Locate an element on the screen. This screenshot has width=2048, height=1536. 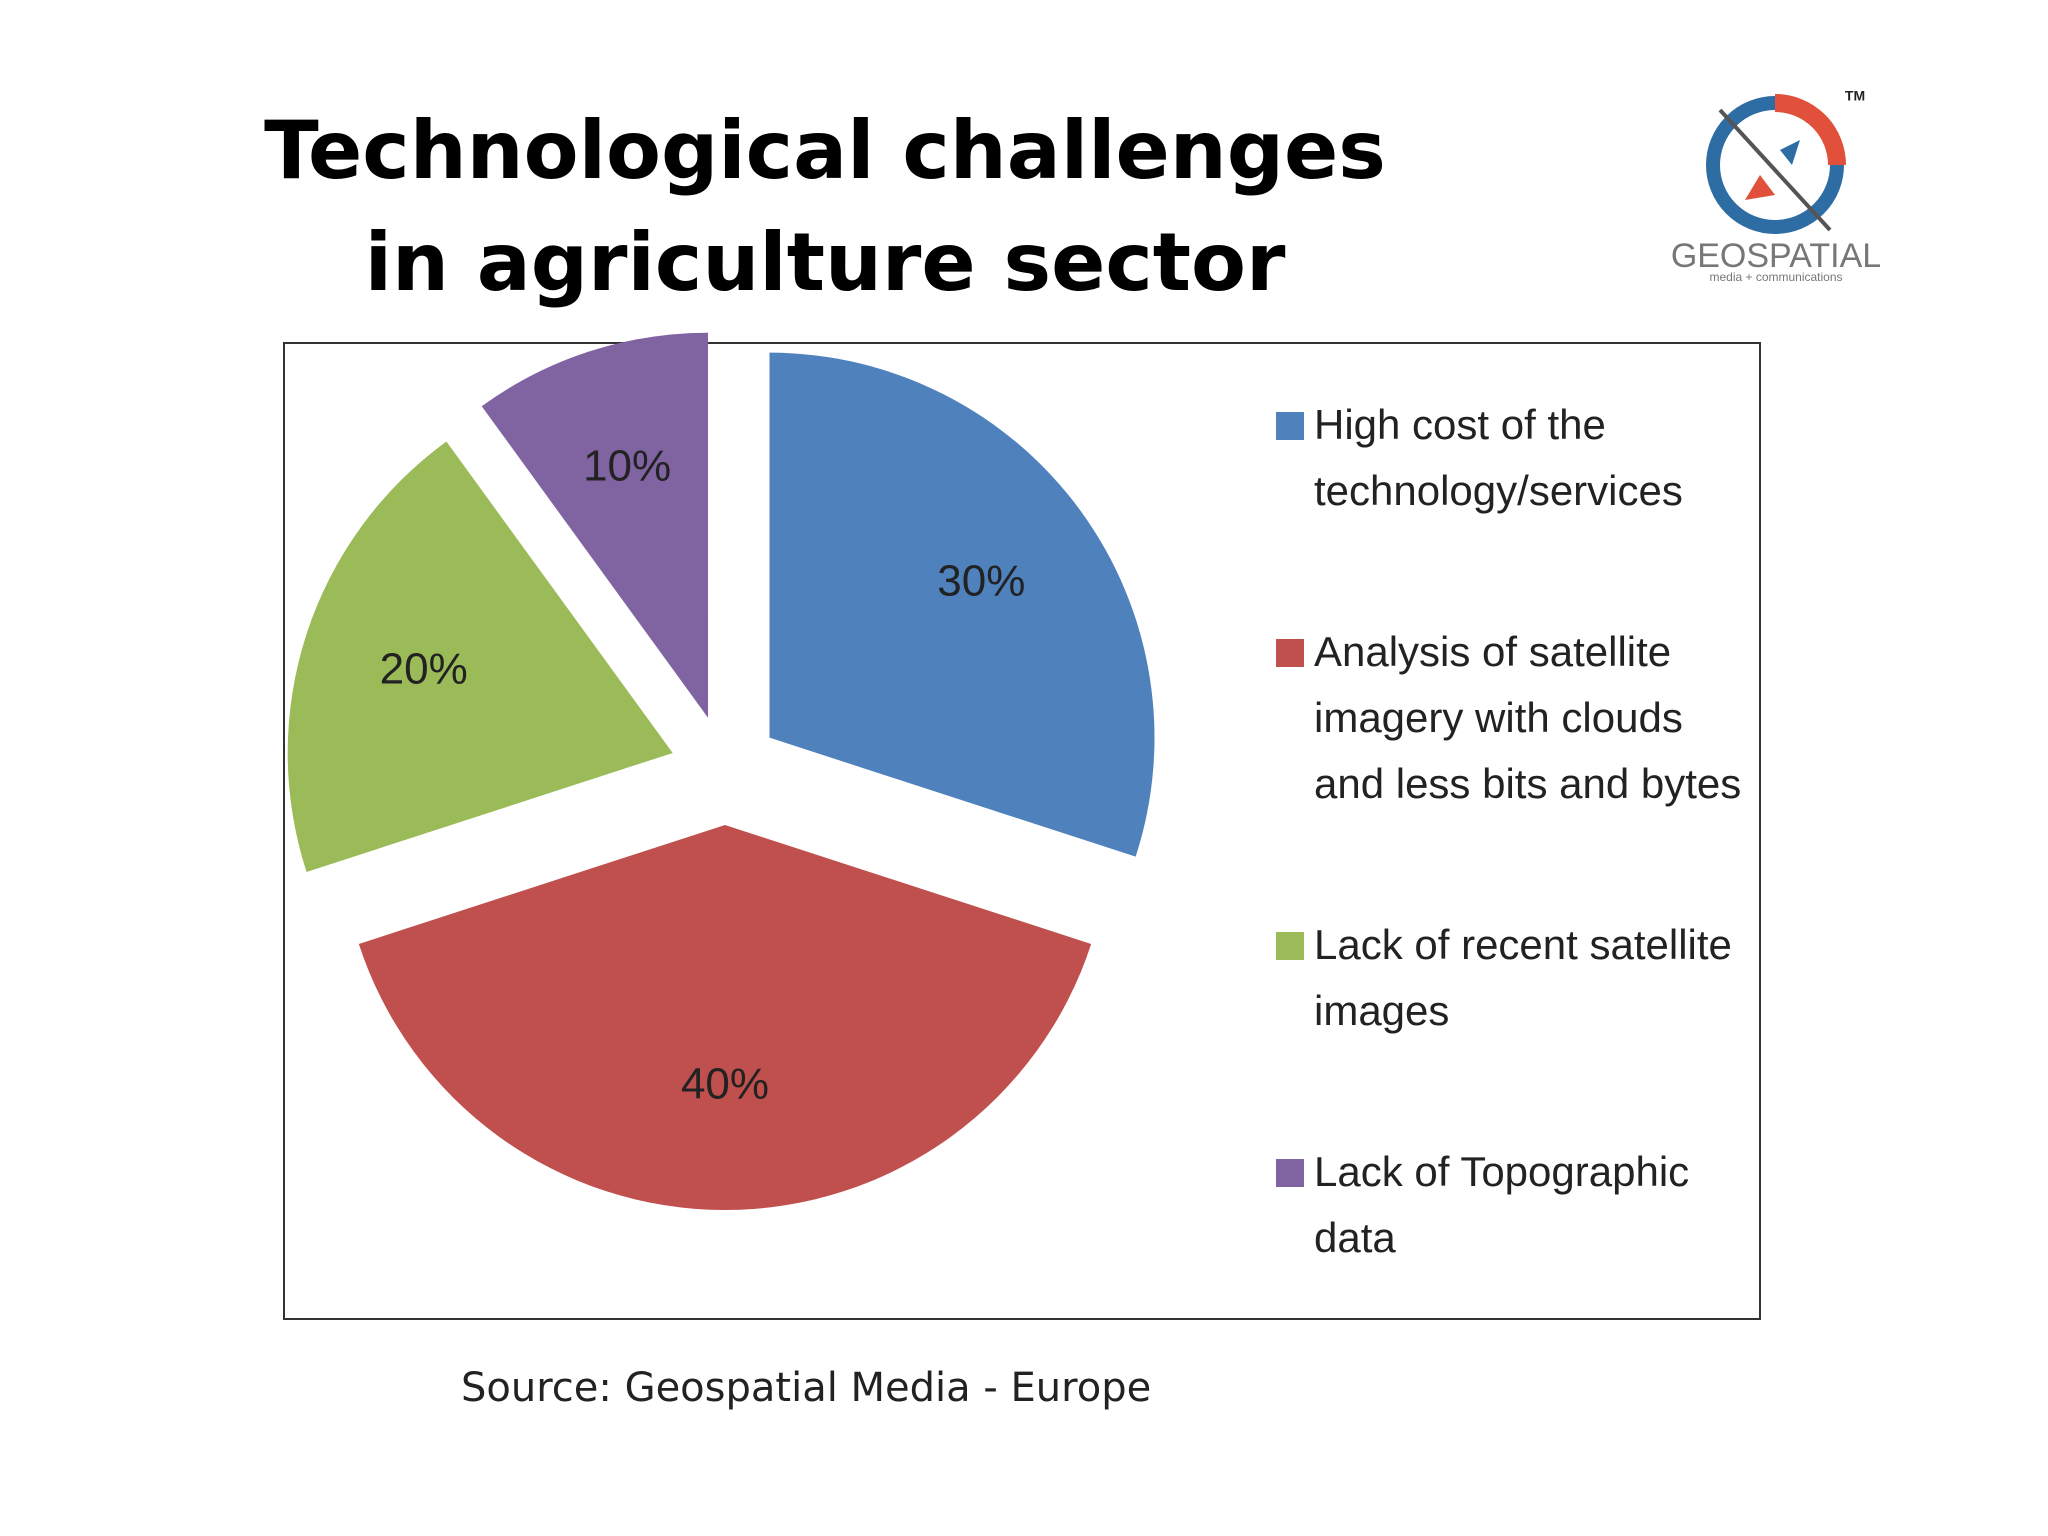
legend-label: Lack of recent satellite images is located at coordinates (1523, 977).